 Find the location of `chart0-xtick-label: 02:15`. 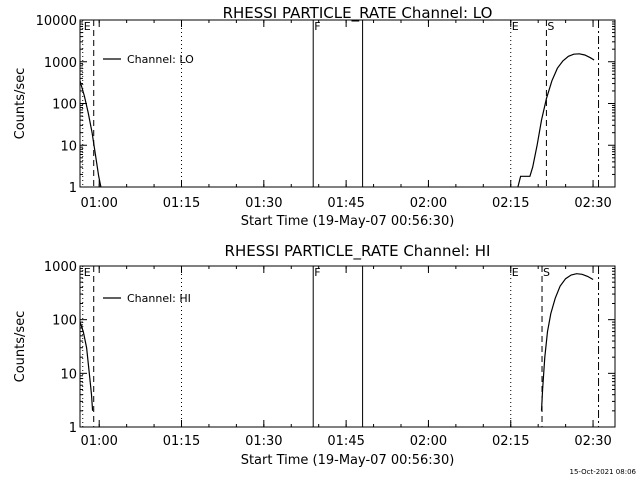

chart0-xtick-label: 02:15 is located at coordinates (510, 203).